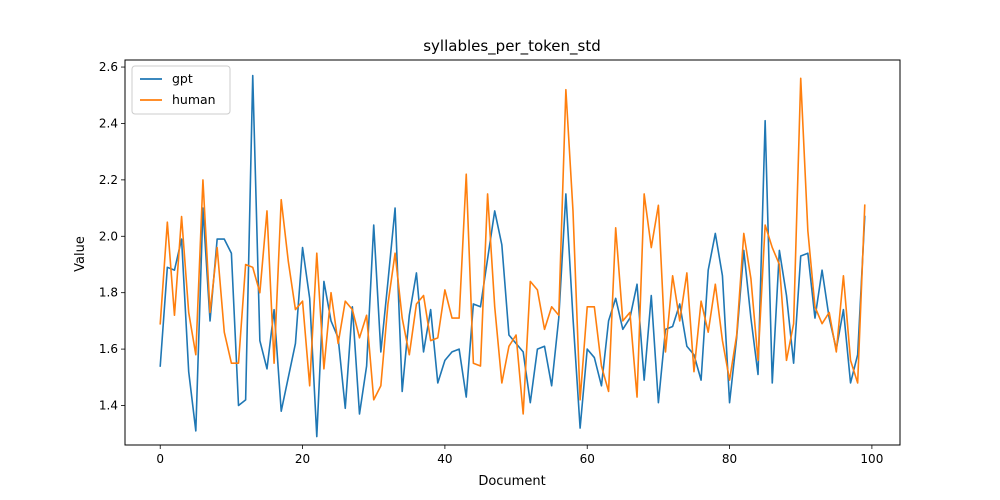 This screenshot has width=1000, height=500. What do you see at coordinates (871, 459) in the screenshot?
I see `x-tick-label: 100` at bounding box center [871, 459].